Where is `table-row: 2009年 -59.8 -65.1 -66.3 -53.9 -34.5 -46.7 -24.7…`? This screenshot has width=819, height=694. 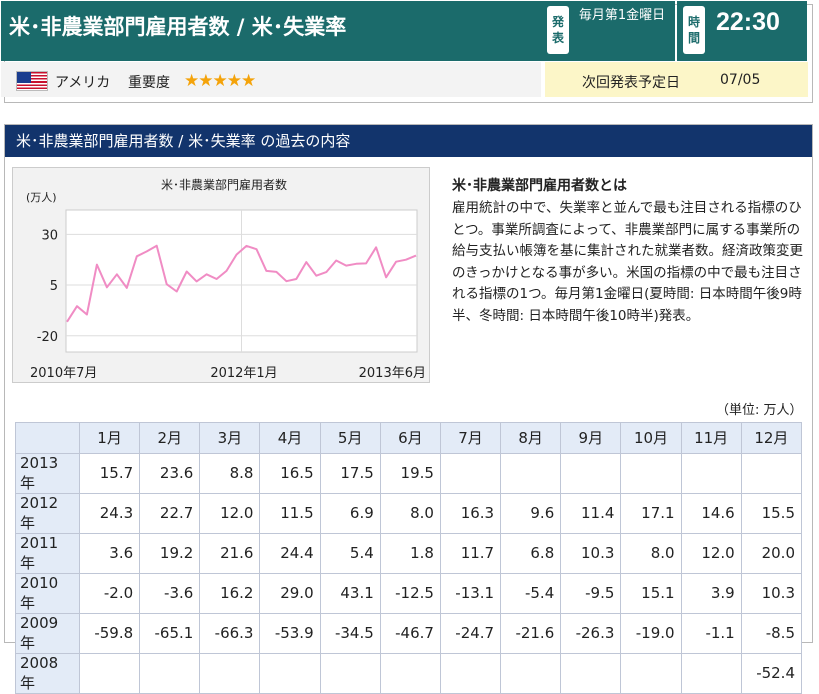
table-row: 2009年 -59.8 -65.1 -66.3 -53.9 -34.5 -46.7 -24.7… is located at coordinates (409, 633).